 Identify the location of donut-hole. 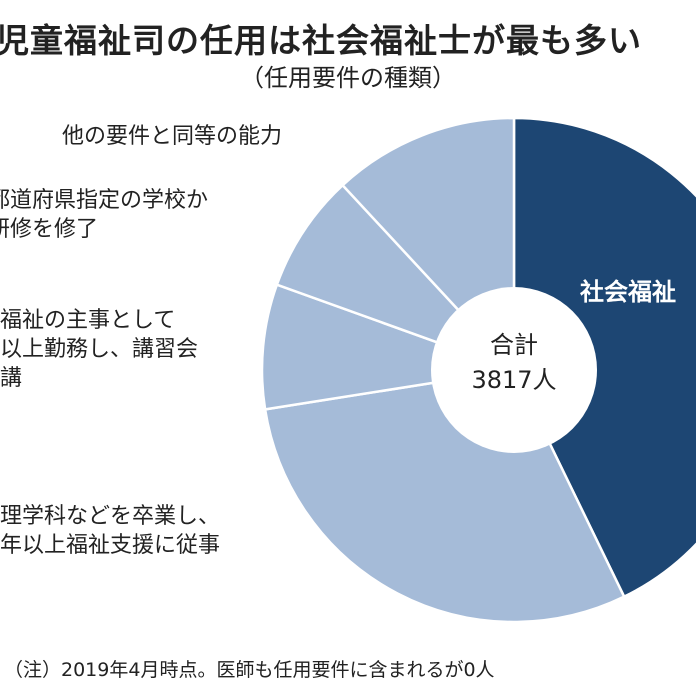
(514, 370).